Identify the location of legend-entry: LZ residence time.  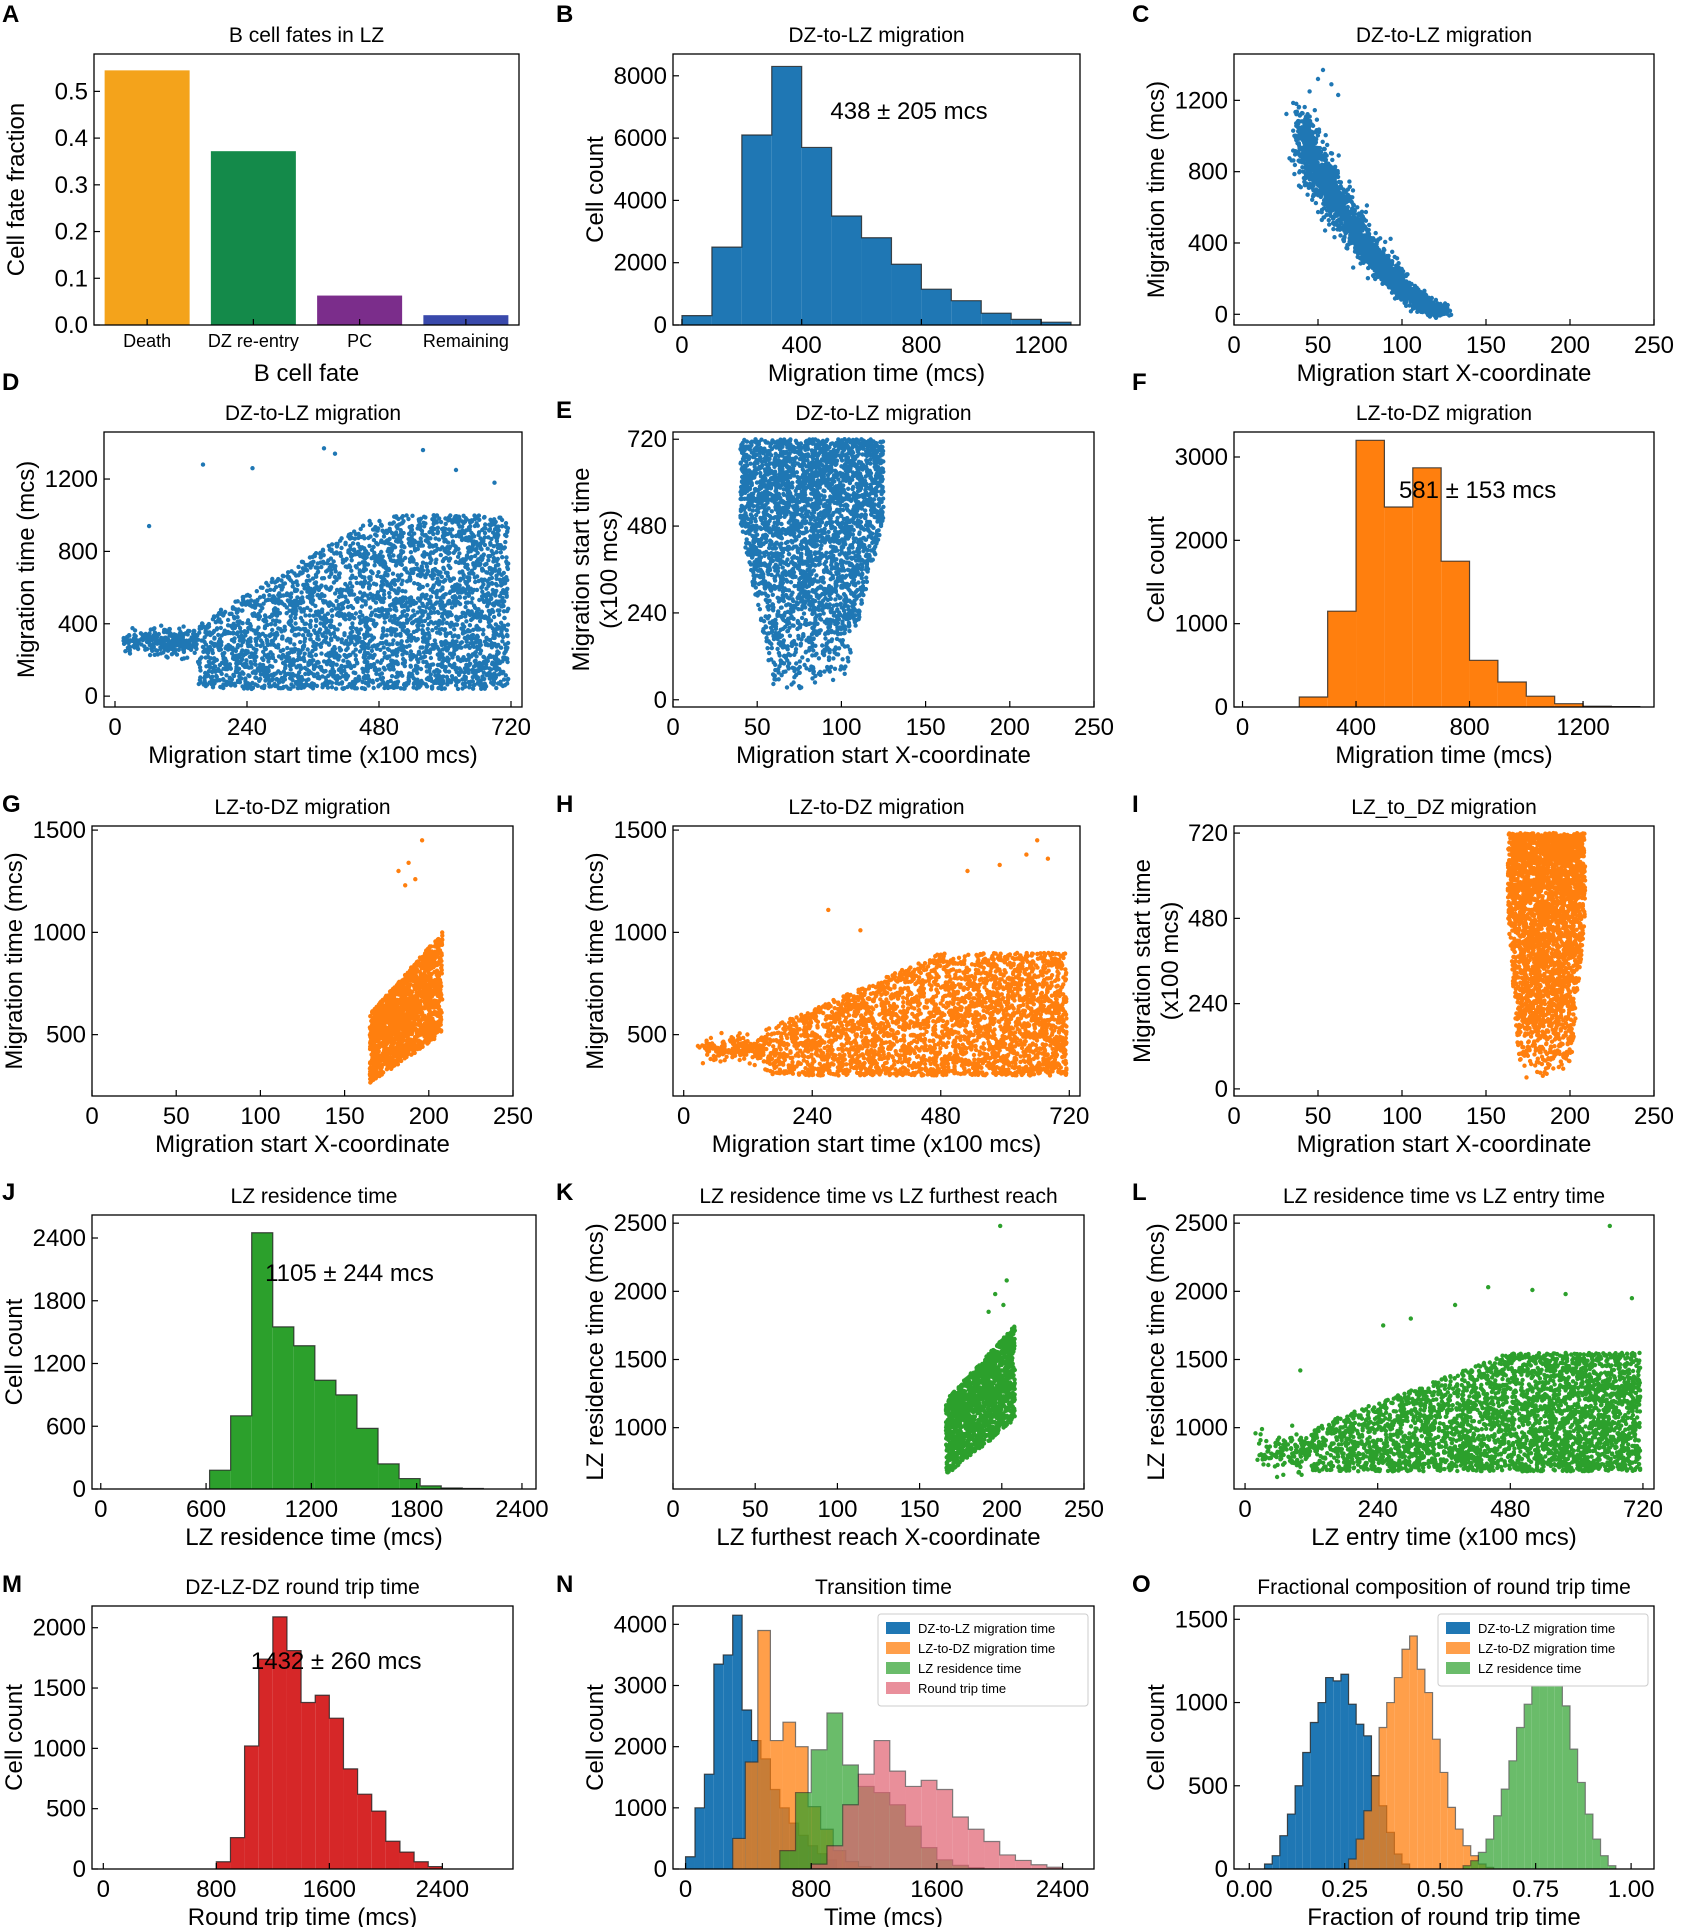
(969, 1668).